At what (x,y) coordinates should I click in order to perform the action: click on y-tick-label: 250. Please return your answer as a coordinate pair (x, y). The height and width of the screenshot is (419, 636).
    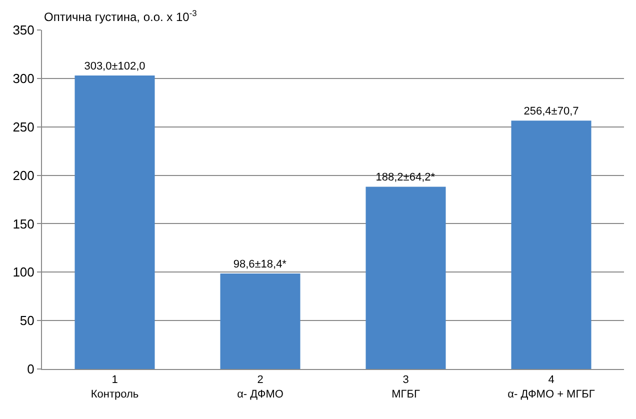
    Looking at the image, I should click on (23, 126).